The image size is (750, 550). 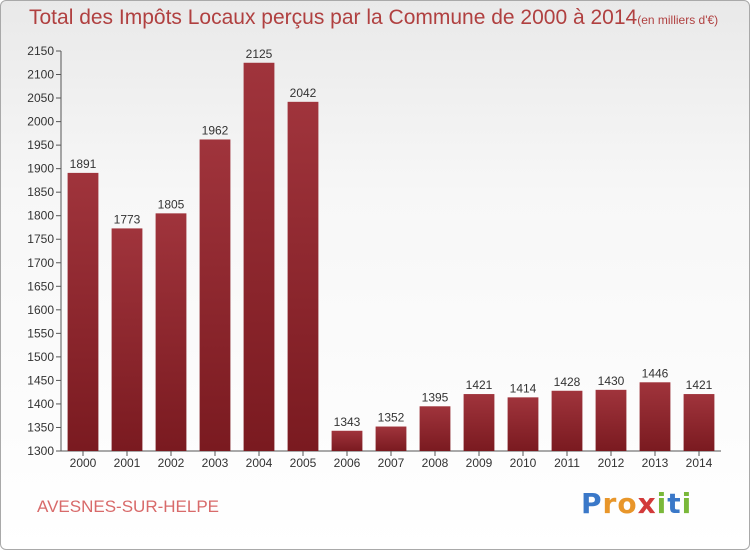 I want to click on bar-2004, so click(x=259, y=256).